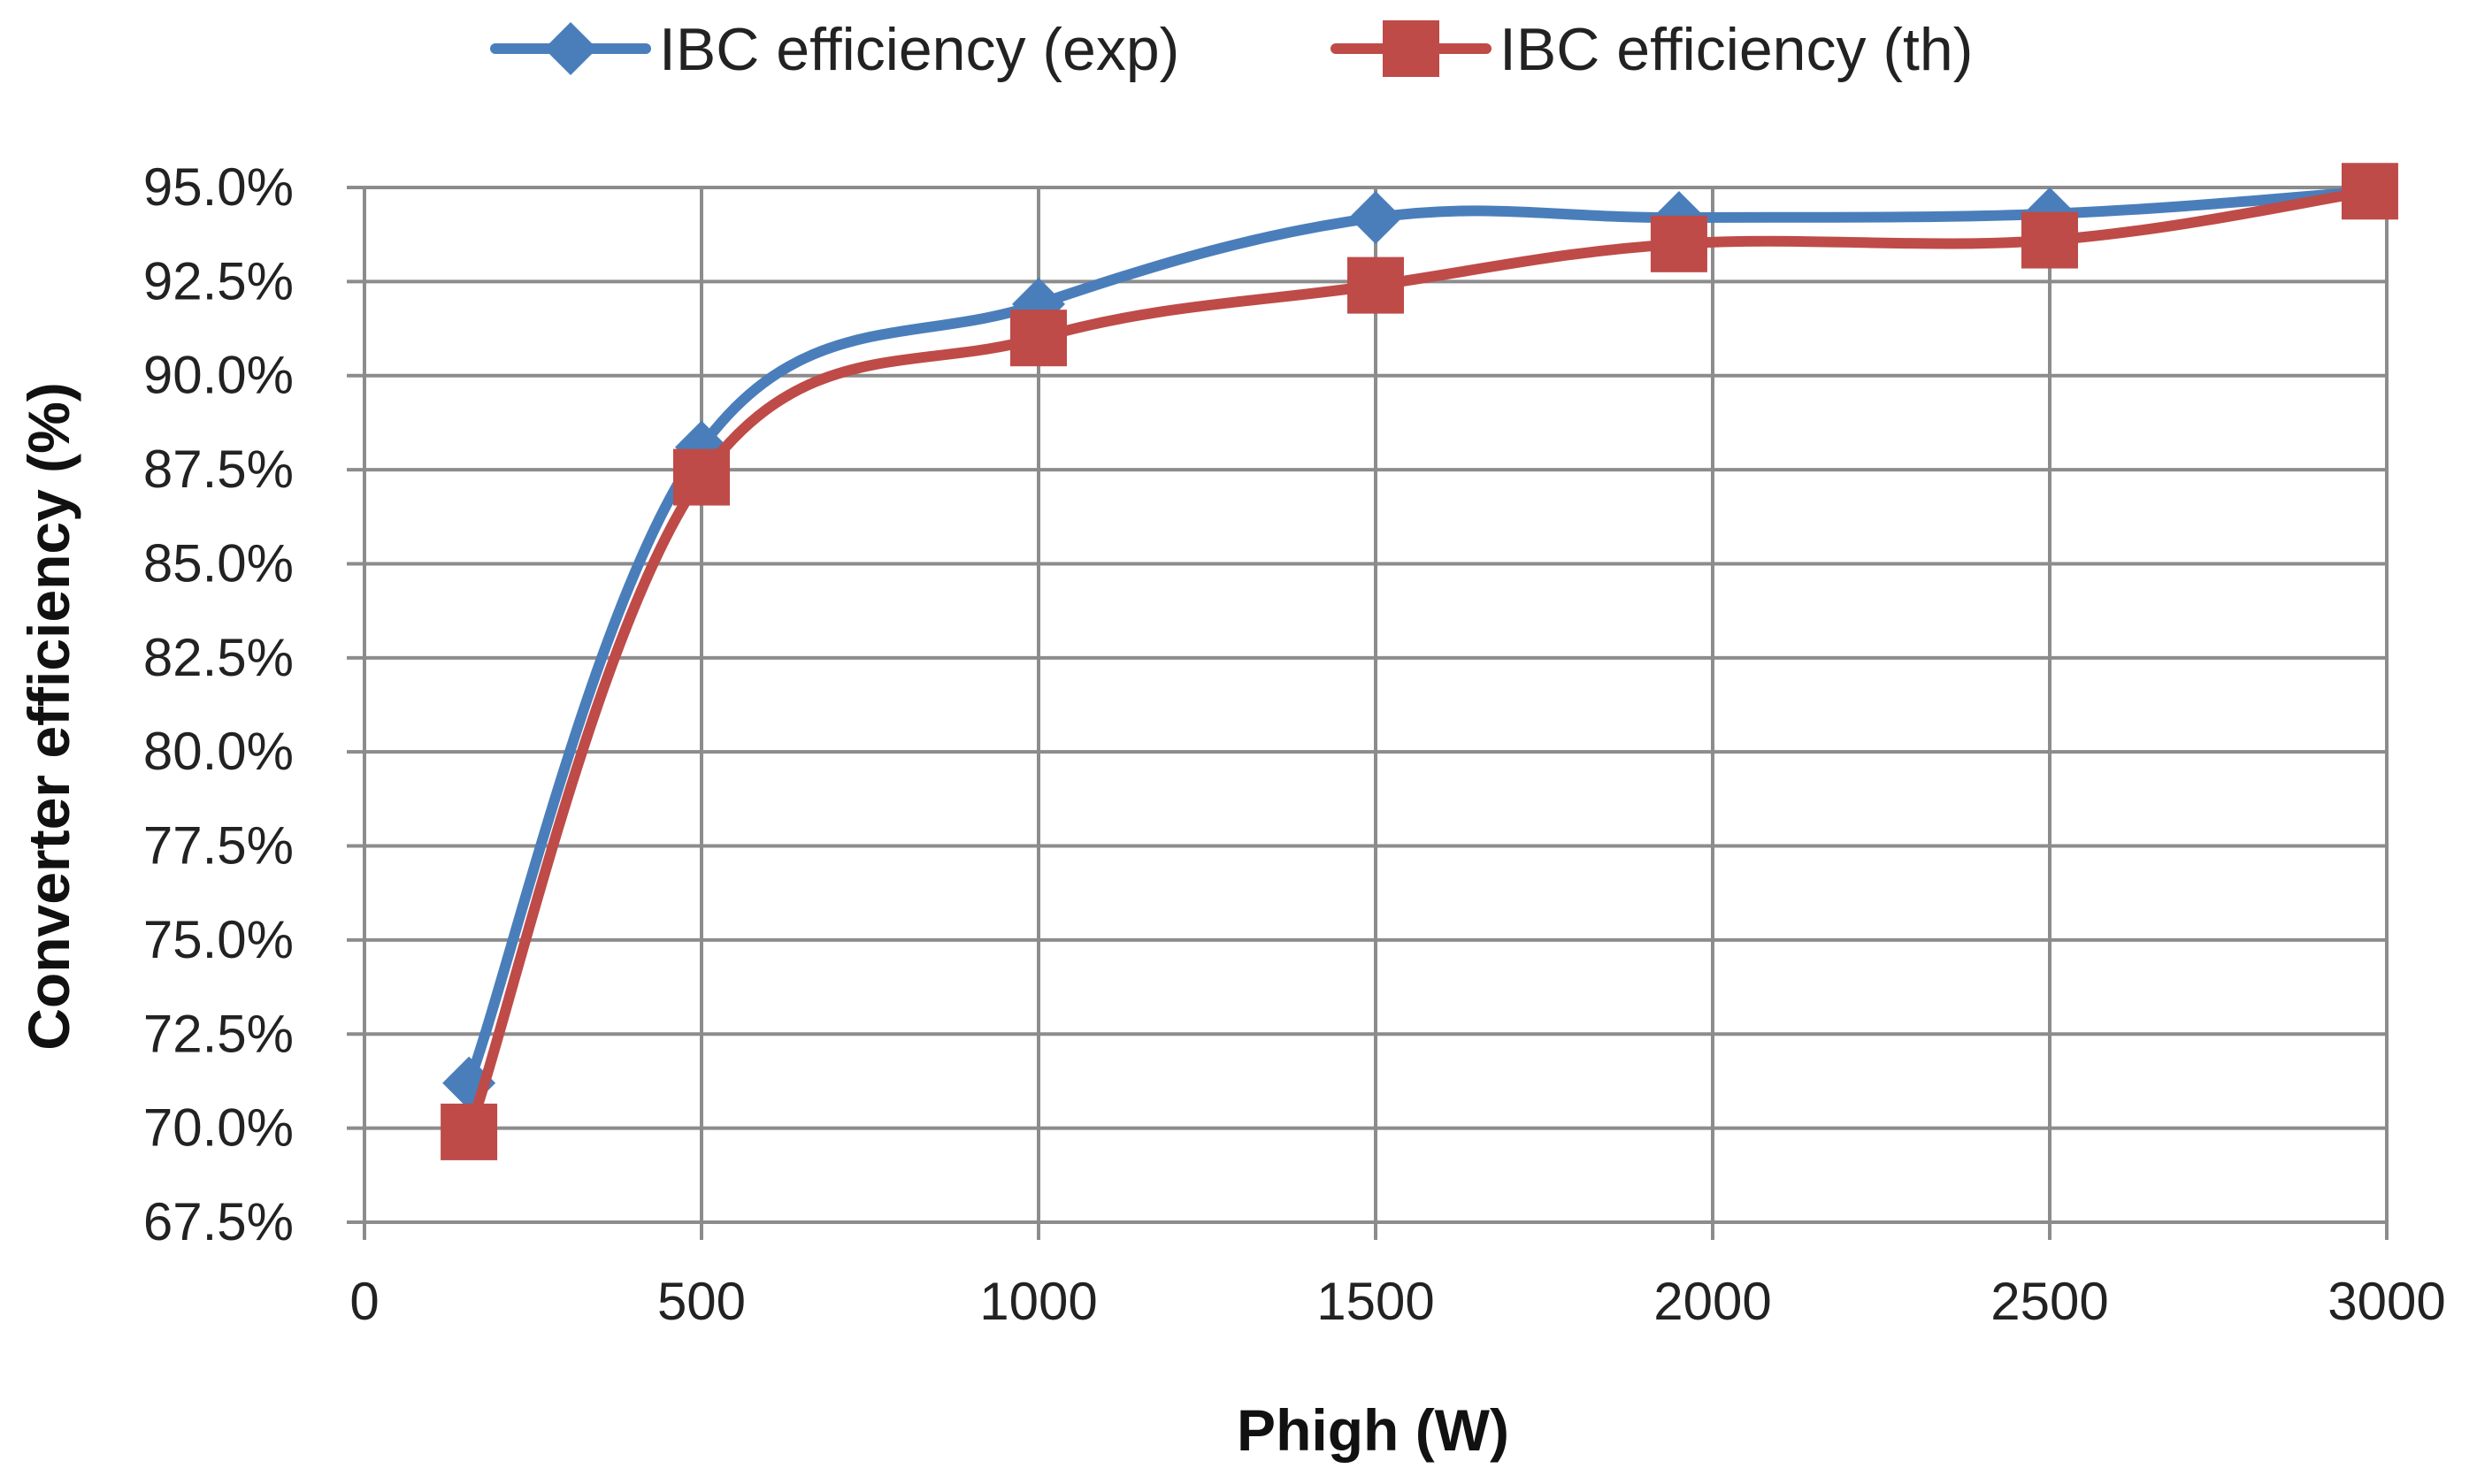 Image resolution: width=2477 pixels, height=1484 pixels. Describe the element at coordinates (2386, 1301) in the screenshot. I see `x-tick-label: 3000` at that location.